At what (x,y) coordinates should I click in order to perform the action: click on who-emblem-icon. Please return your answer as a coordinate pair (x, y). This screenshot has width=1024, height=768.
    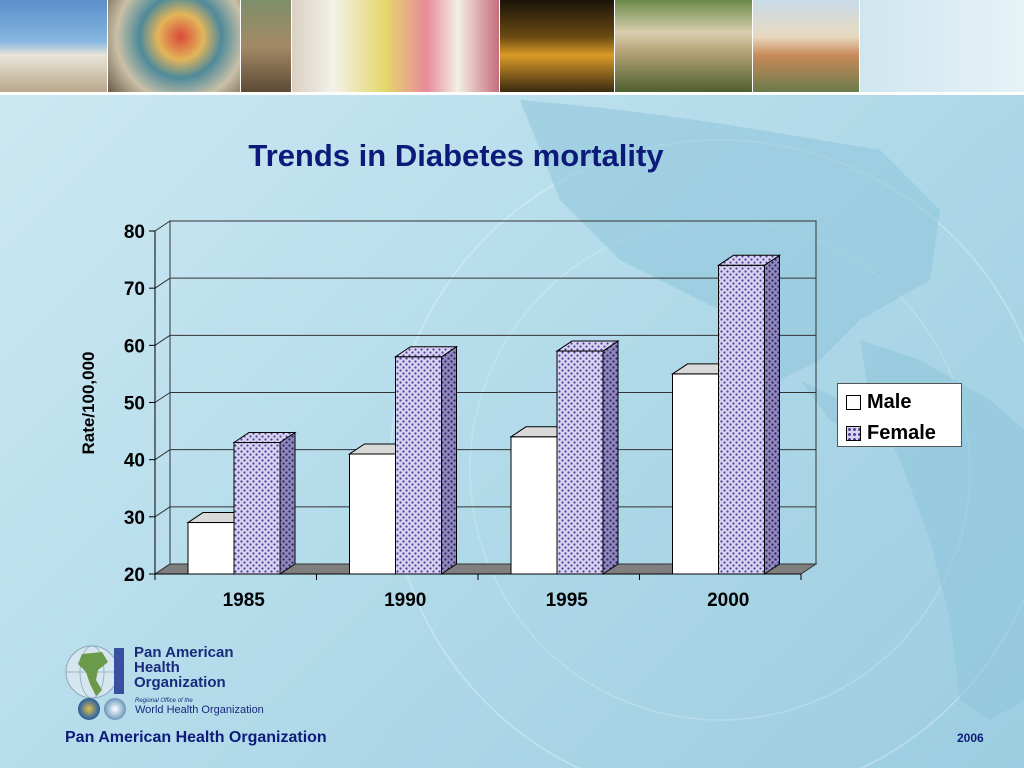
    Looking at the image, I should click on (115, 709).